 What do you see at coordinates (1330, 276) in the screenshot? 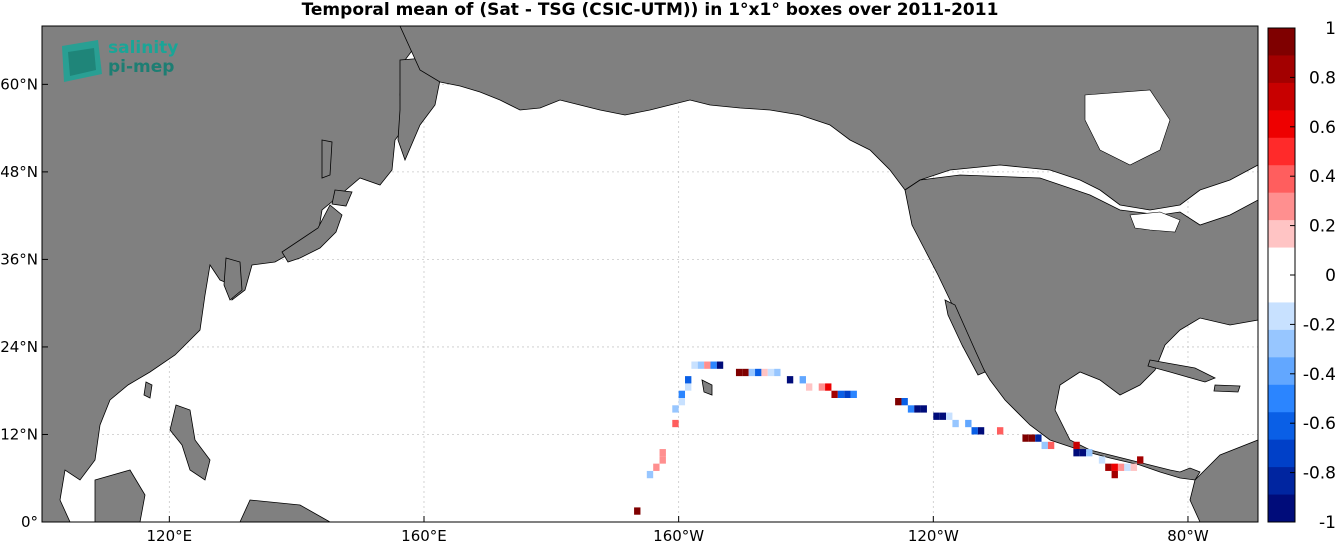
I see `colorbar-tick-label: 0` at bounding box center [1330, 276].